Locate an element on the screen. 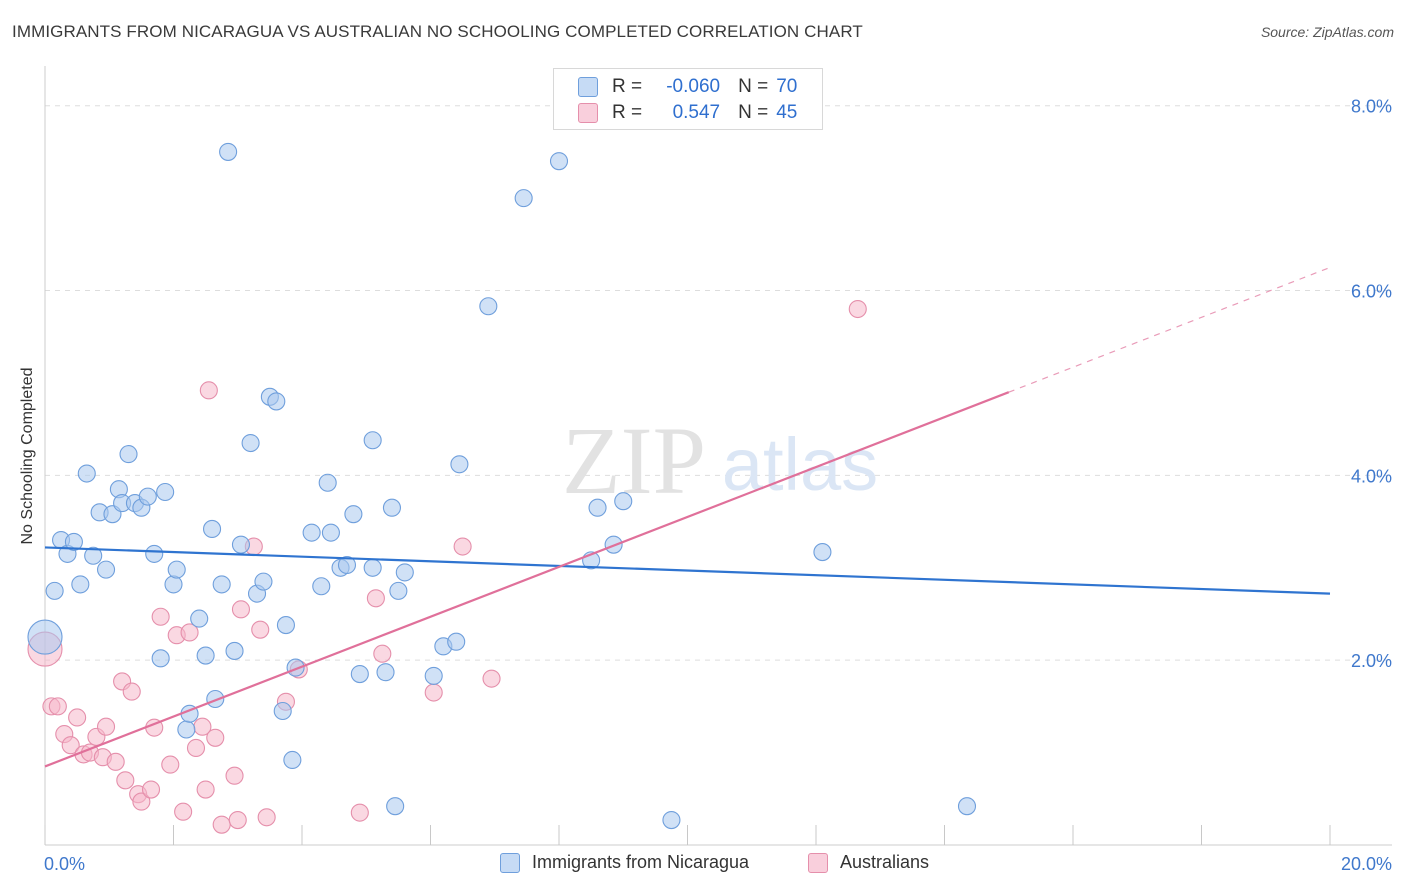 The height and width of the screenshot is (892, 1406). legend-item-nicaragua: Immigrants from Nicaragua is located at coordinates (624, 862).